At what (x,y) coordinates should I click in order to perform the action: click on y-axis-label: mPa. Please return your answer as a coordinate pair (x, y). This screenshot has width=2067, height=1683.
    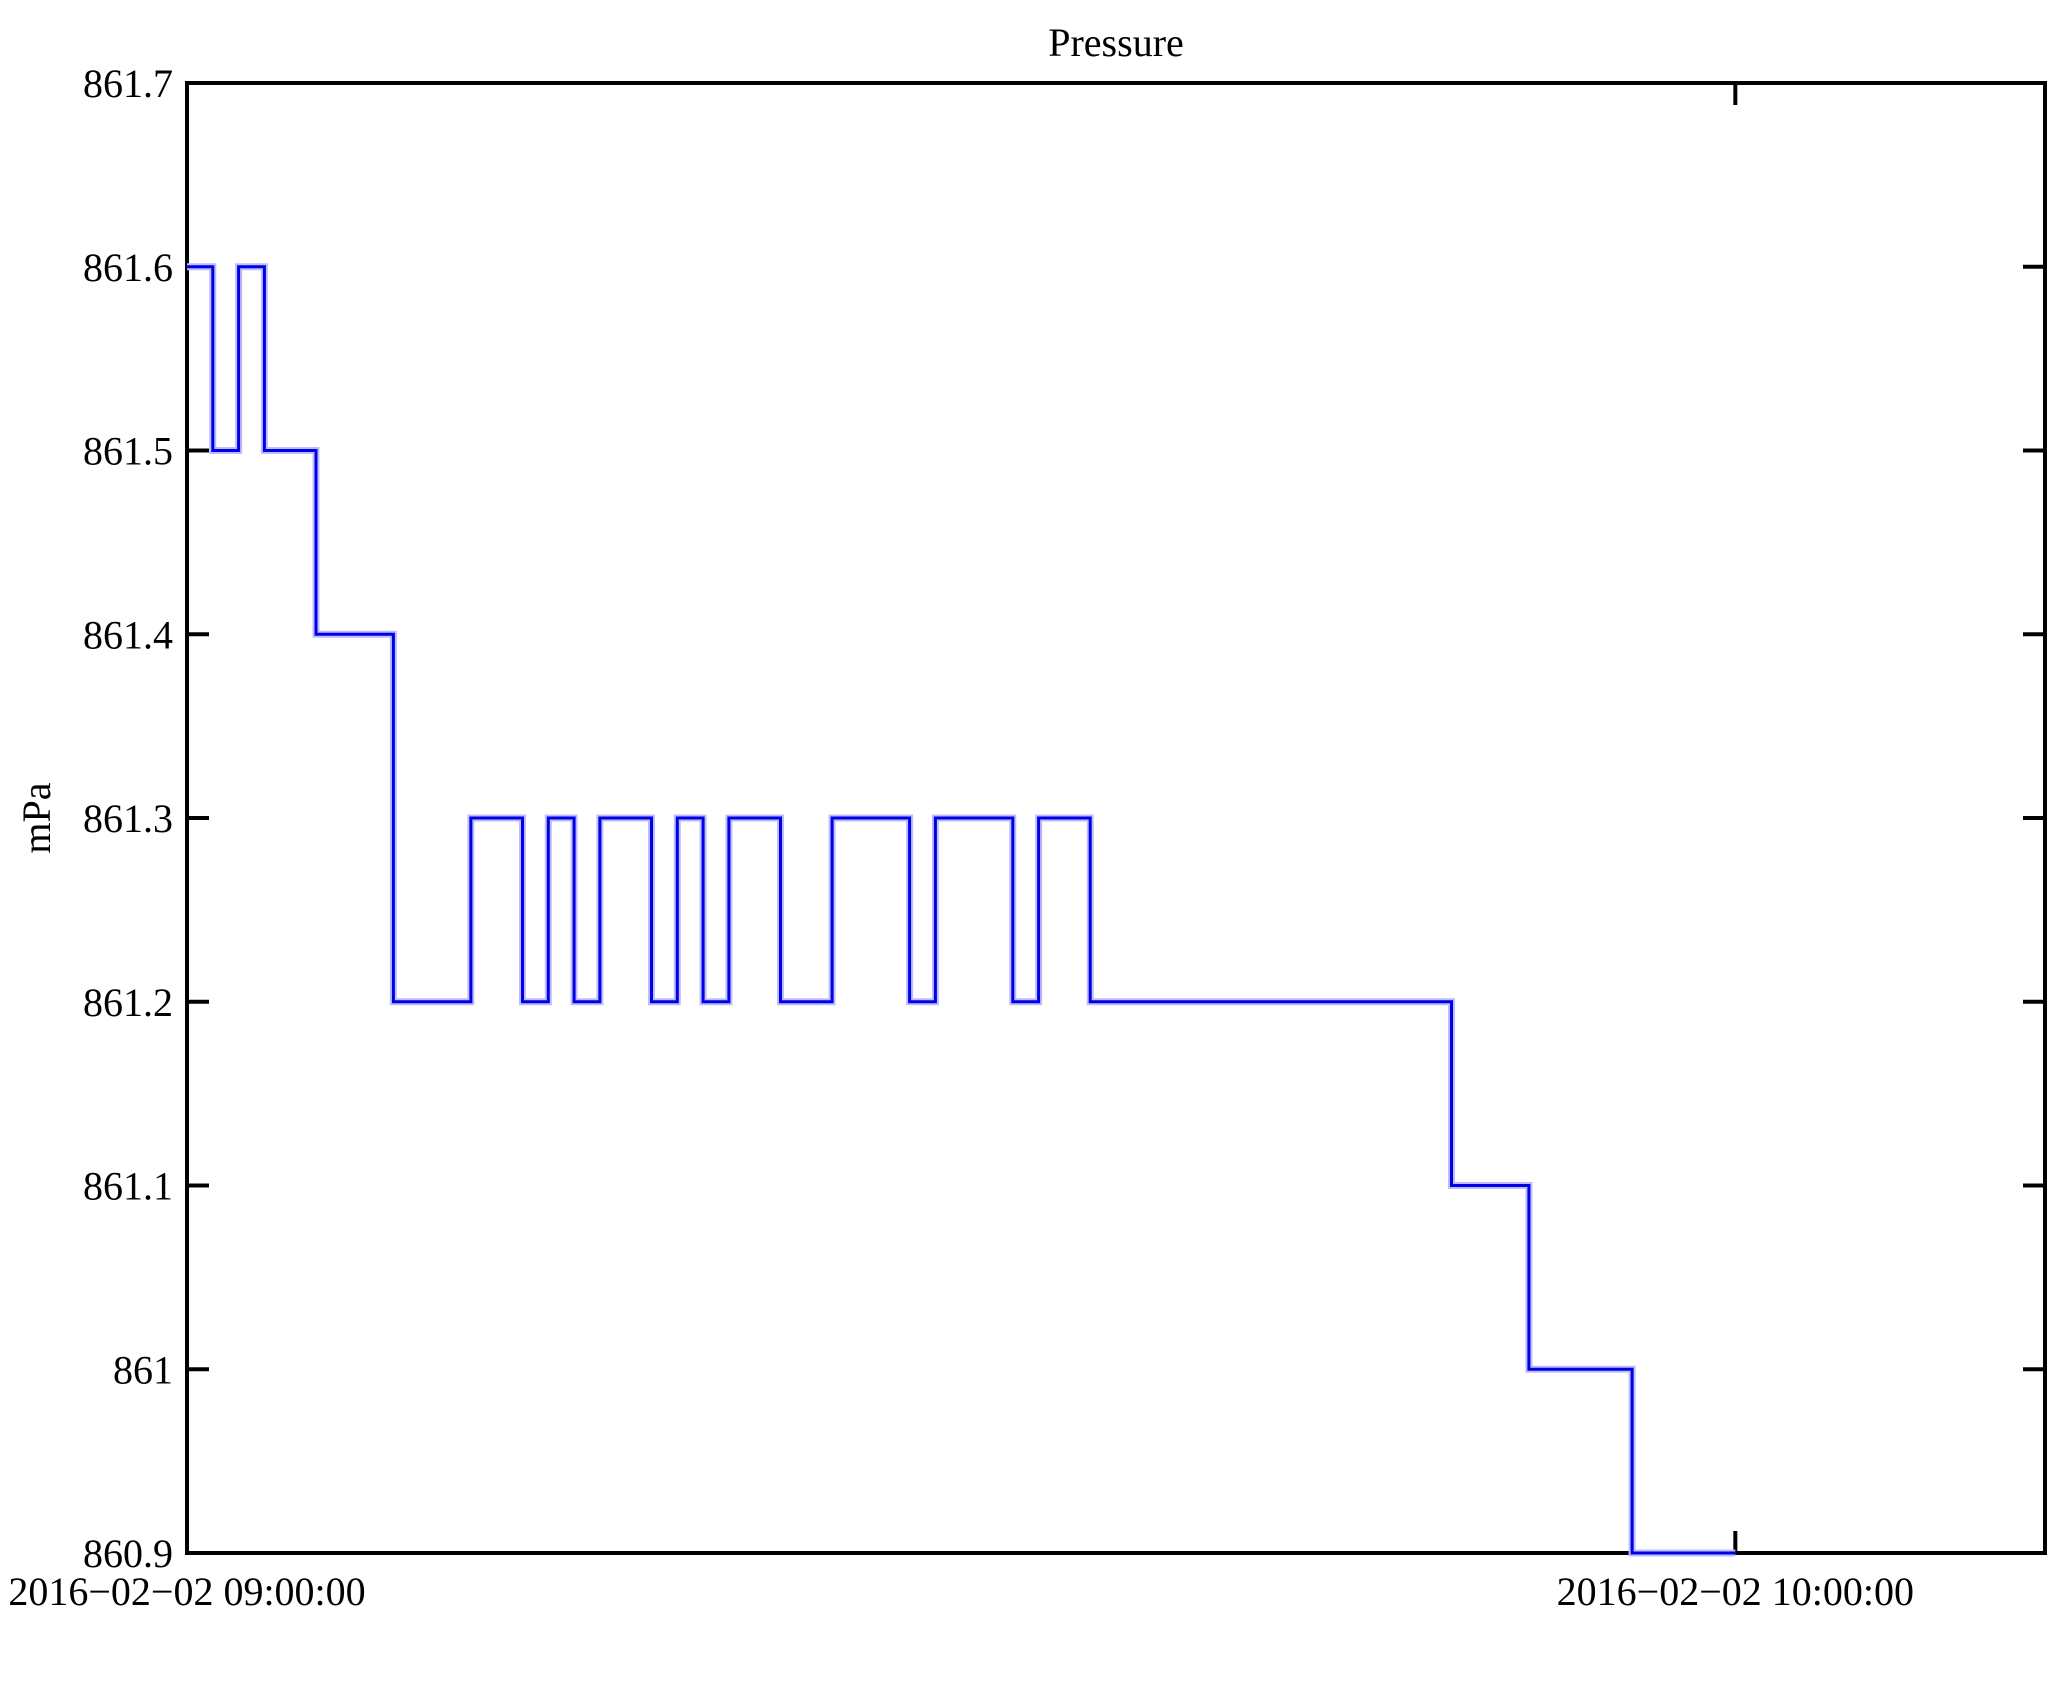
    Looking at the image, I should click on (36, 817).